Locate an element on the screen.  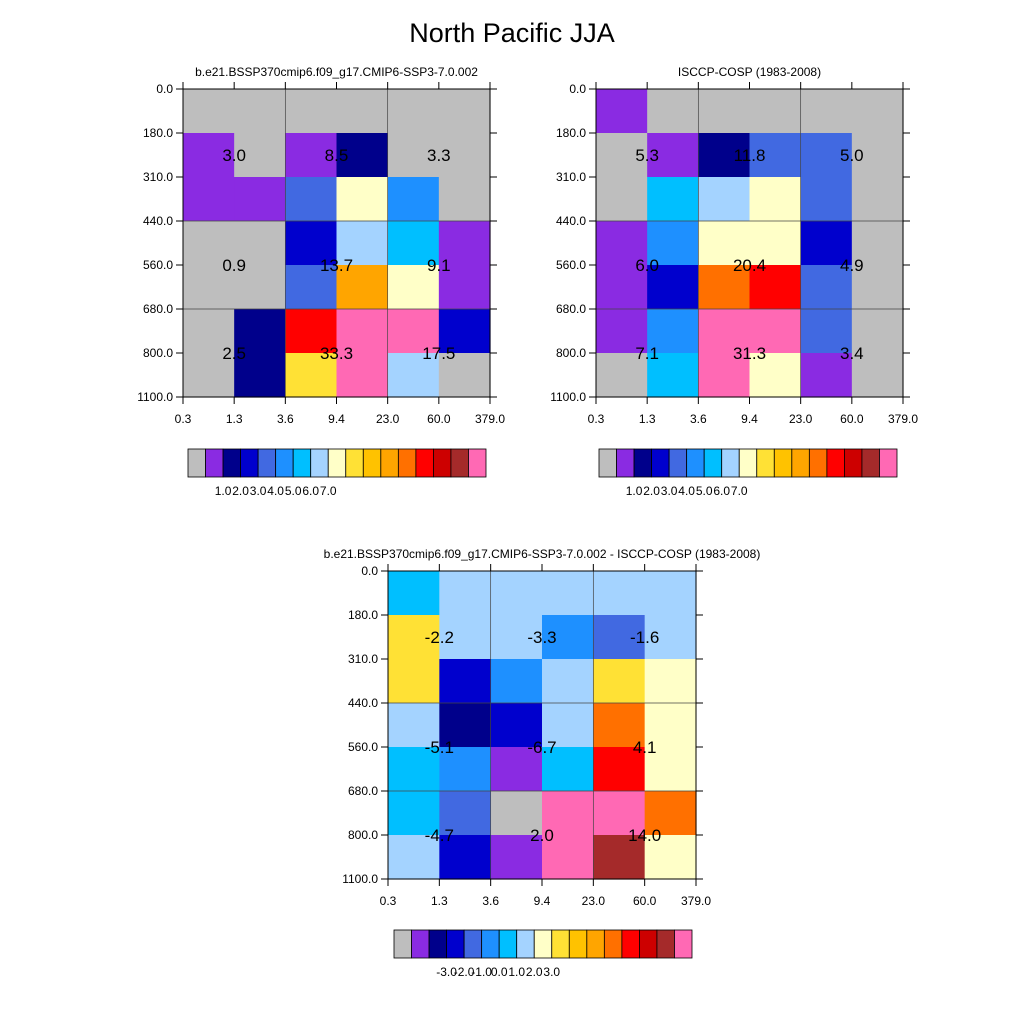
colorbar-label: 3.0 is located at coordinates (258, 491).